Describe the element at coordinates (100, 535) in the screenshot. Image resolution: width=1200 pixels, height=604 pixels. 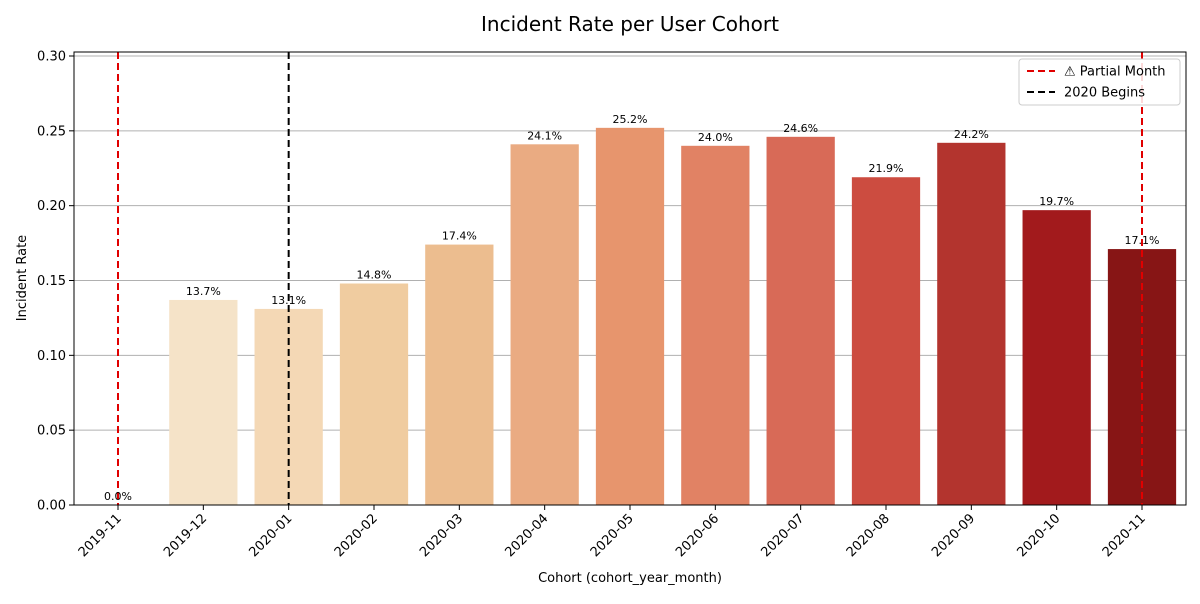
I see `x-tick-label: 2019-11` at that location.